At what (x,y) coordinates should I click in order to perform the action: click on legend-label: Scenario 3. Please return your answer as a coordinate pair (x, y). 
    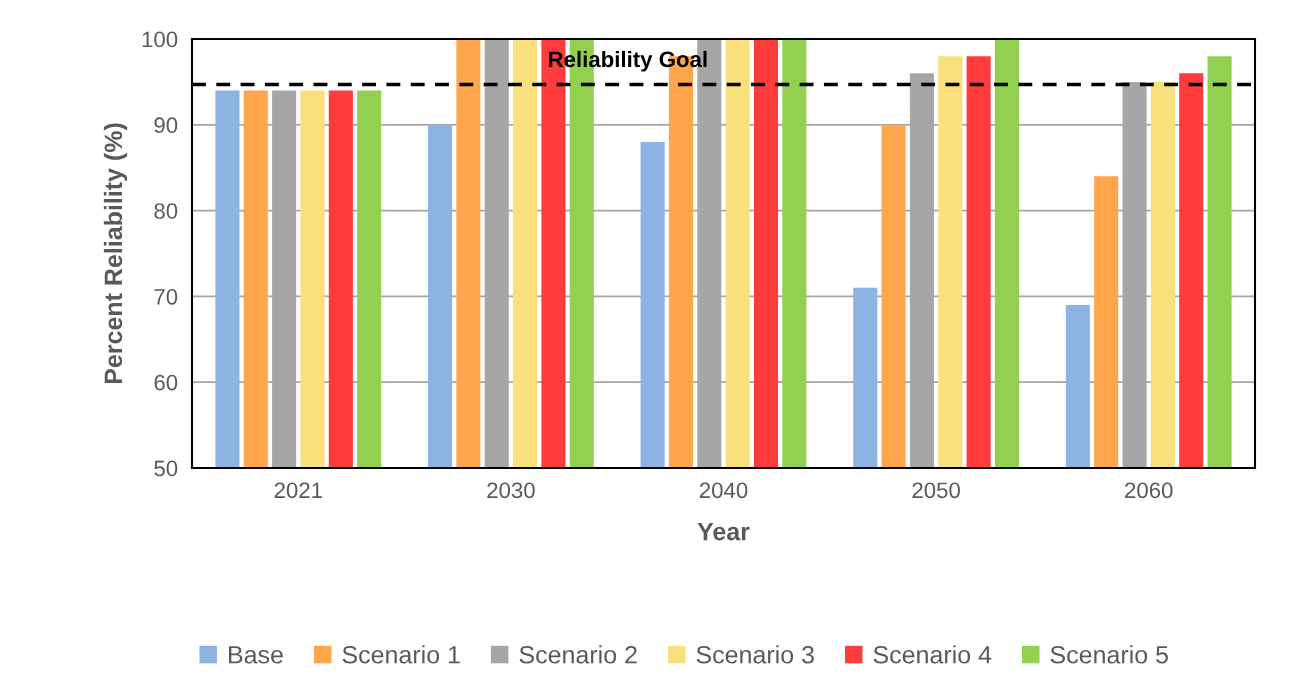
    Looking at the image, I should click on (755, 654).